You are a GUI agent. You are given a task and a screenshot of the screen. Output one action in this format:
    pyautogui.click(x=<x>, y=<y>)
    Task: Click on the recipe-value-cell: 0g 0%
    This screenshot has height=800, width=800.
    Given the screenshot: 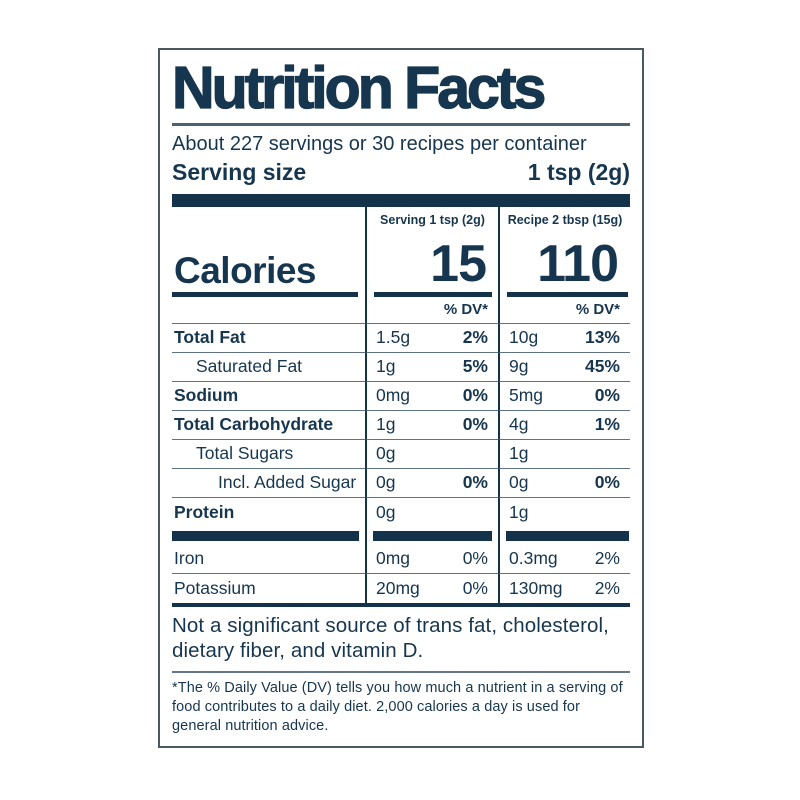 What is the action you would take?
    pyautogui.click(x=564, y=483)
    